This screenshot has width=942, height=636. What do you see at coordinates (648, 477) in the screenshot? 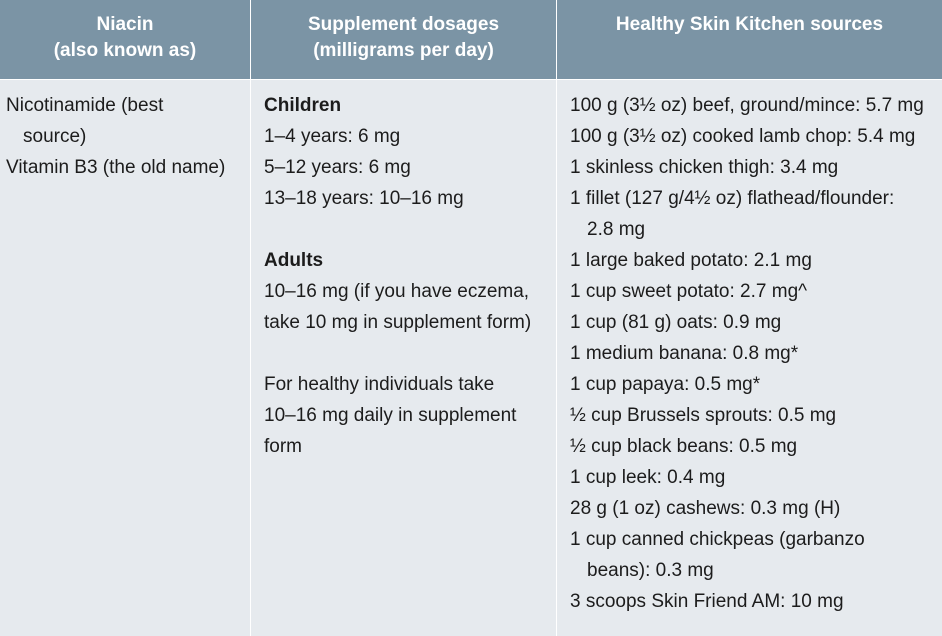
I see `source-item: 1 cup leek: 0.4 mg` at bounding box center [648, 477].